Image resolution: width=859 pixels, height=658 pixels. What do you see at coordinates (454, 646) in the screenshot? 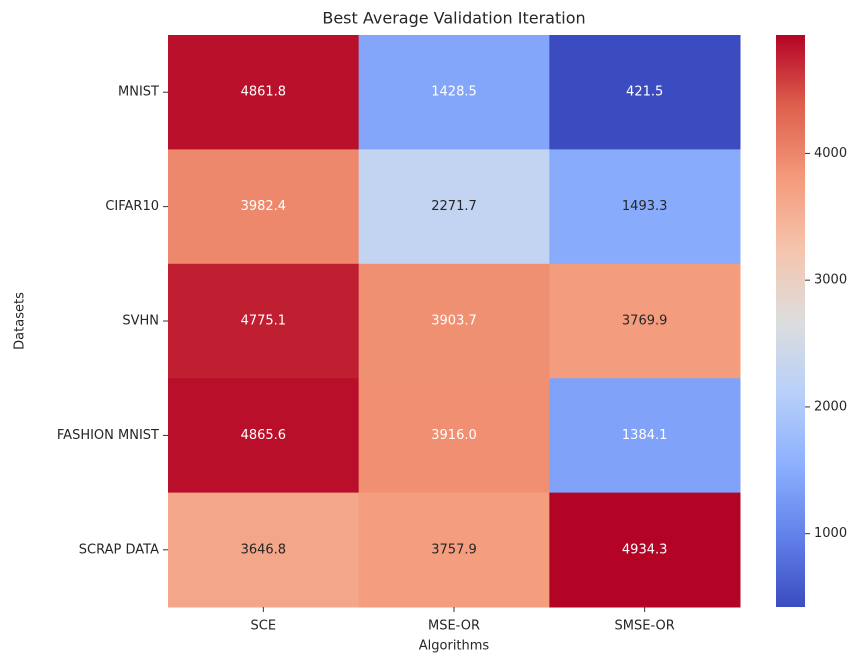
I see `x-axis-label: Algorithms` at bounding box center [454, 646].